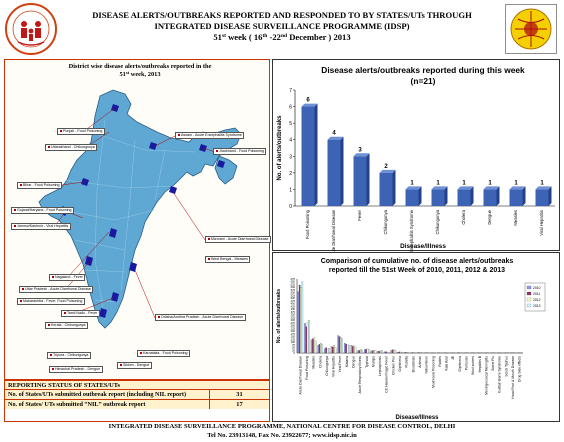 The width and height of the screenshot is (564, 442). Describe the element at coordinates (453, 357) in the screenshot. I see `x-tick-label: JE` at that location.